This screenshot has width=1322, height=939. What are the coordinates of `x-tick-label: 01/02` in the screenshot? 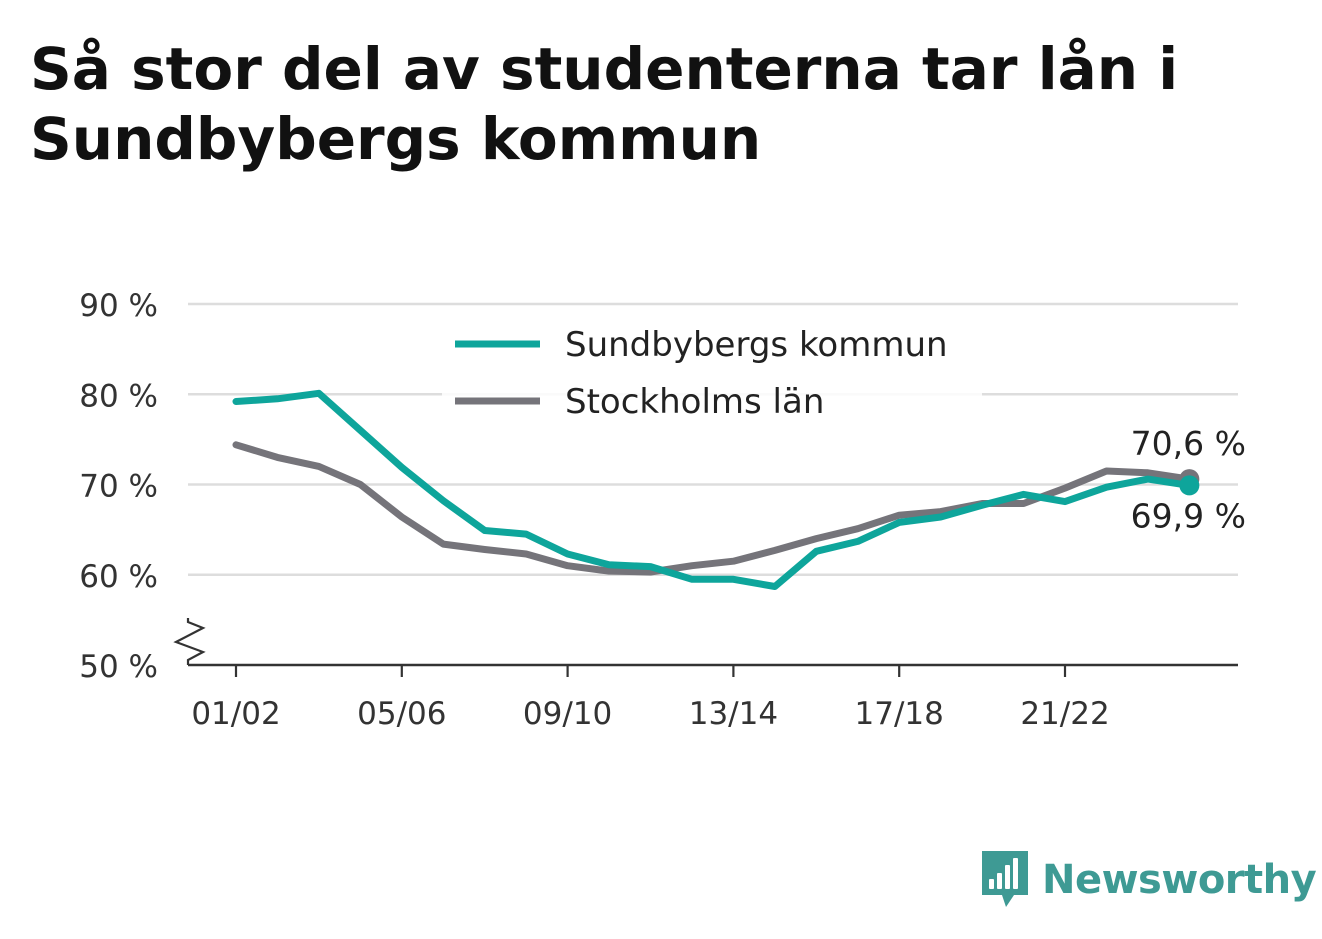 It's located at (235, 714).